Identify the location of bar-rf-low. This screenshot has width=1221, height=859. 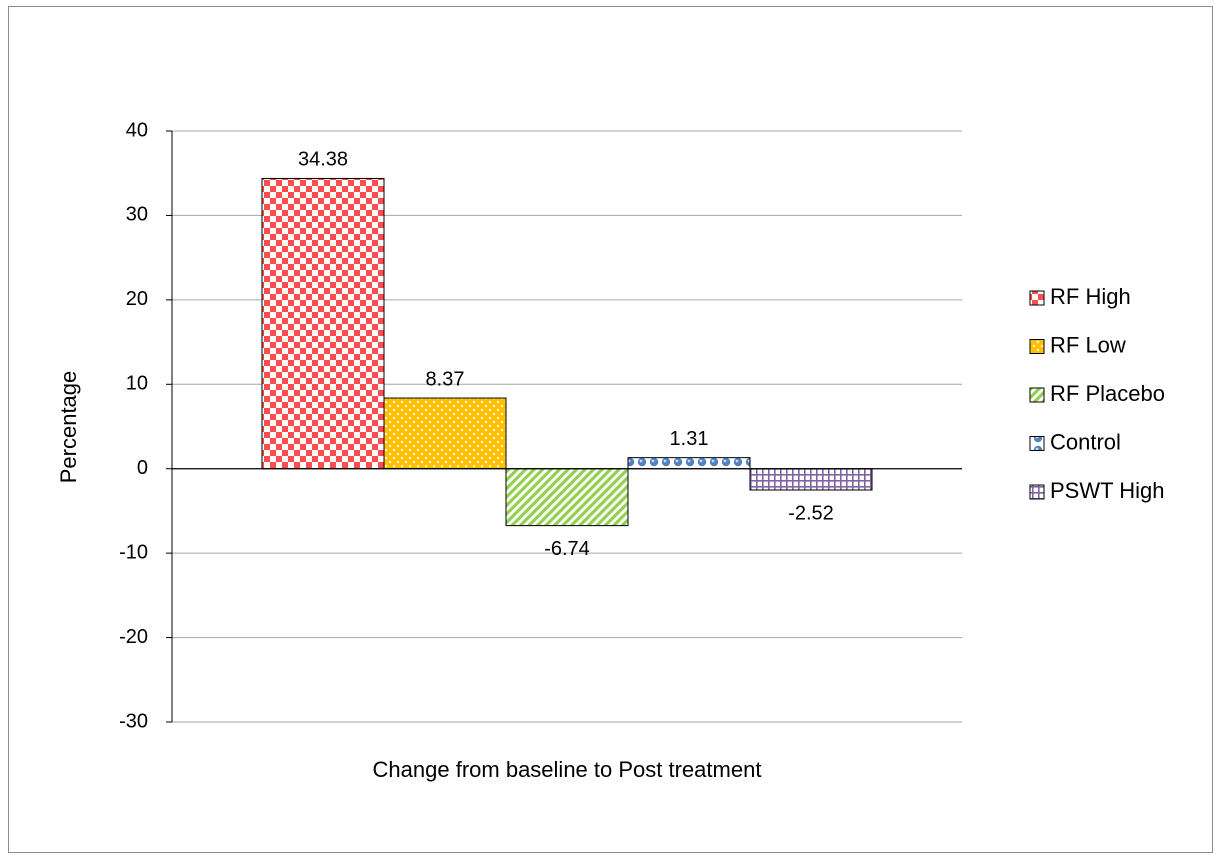
(445, 433).